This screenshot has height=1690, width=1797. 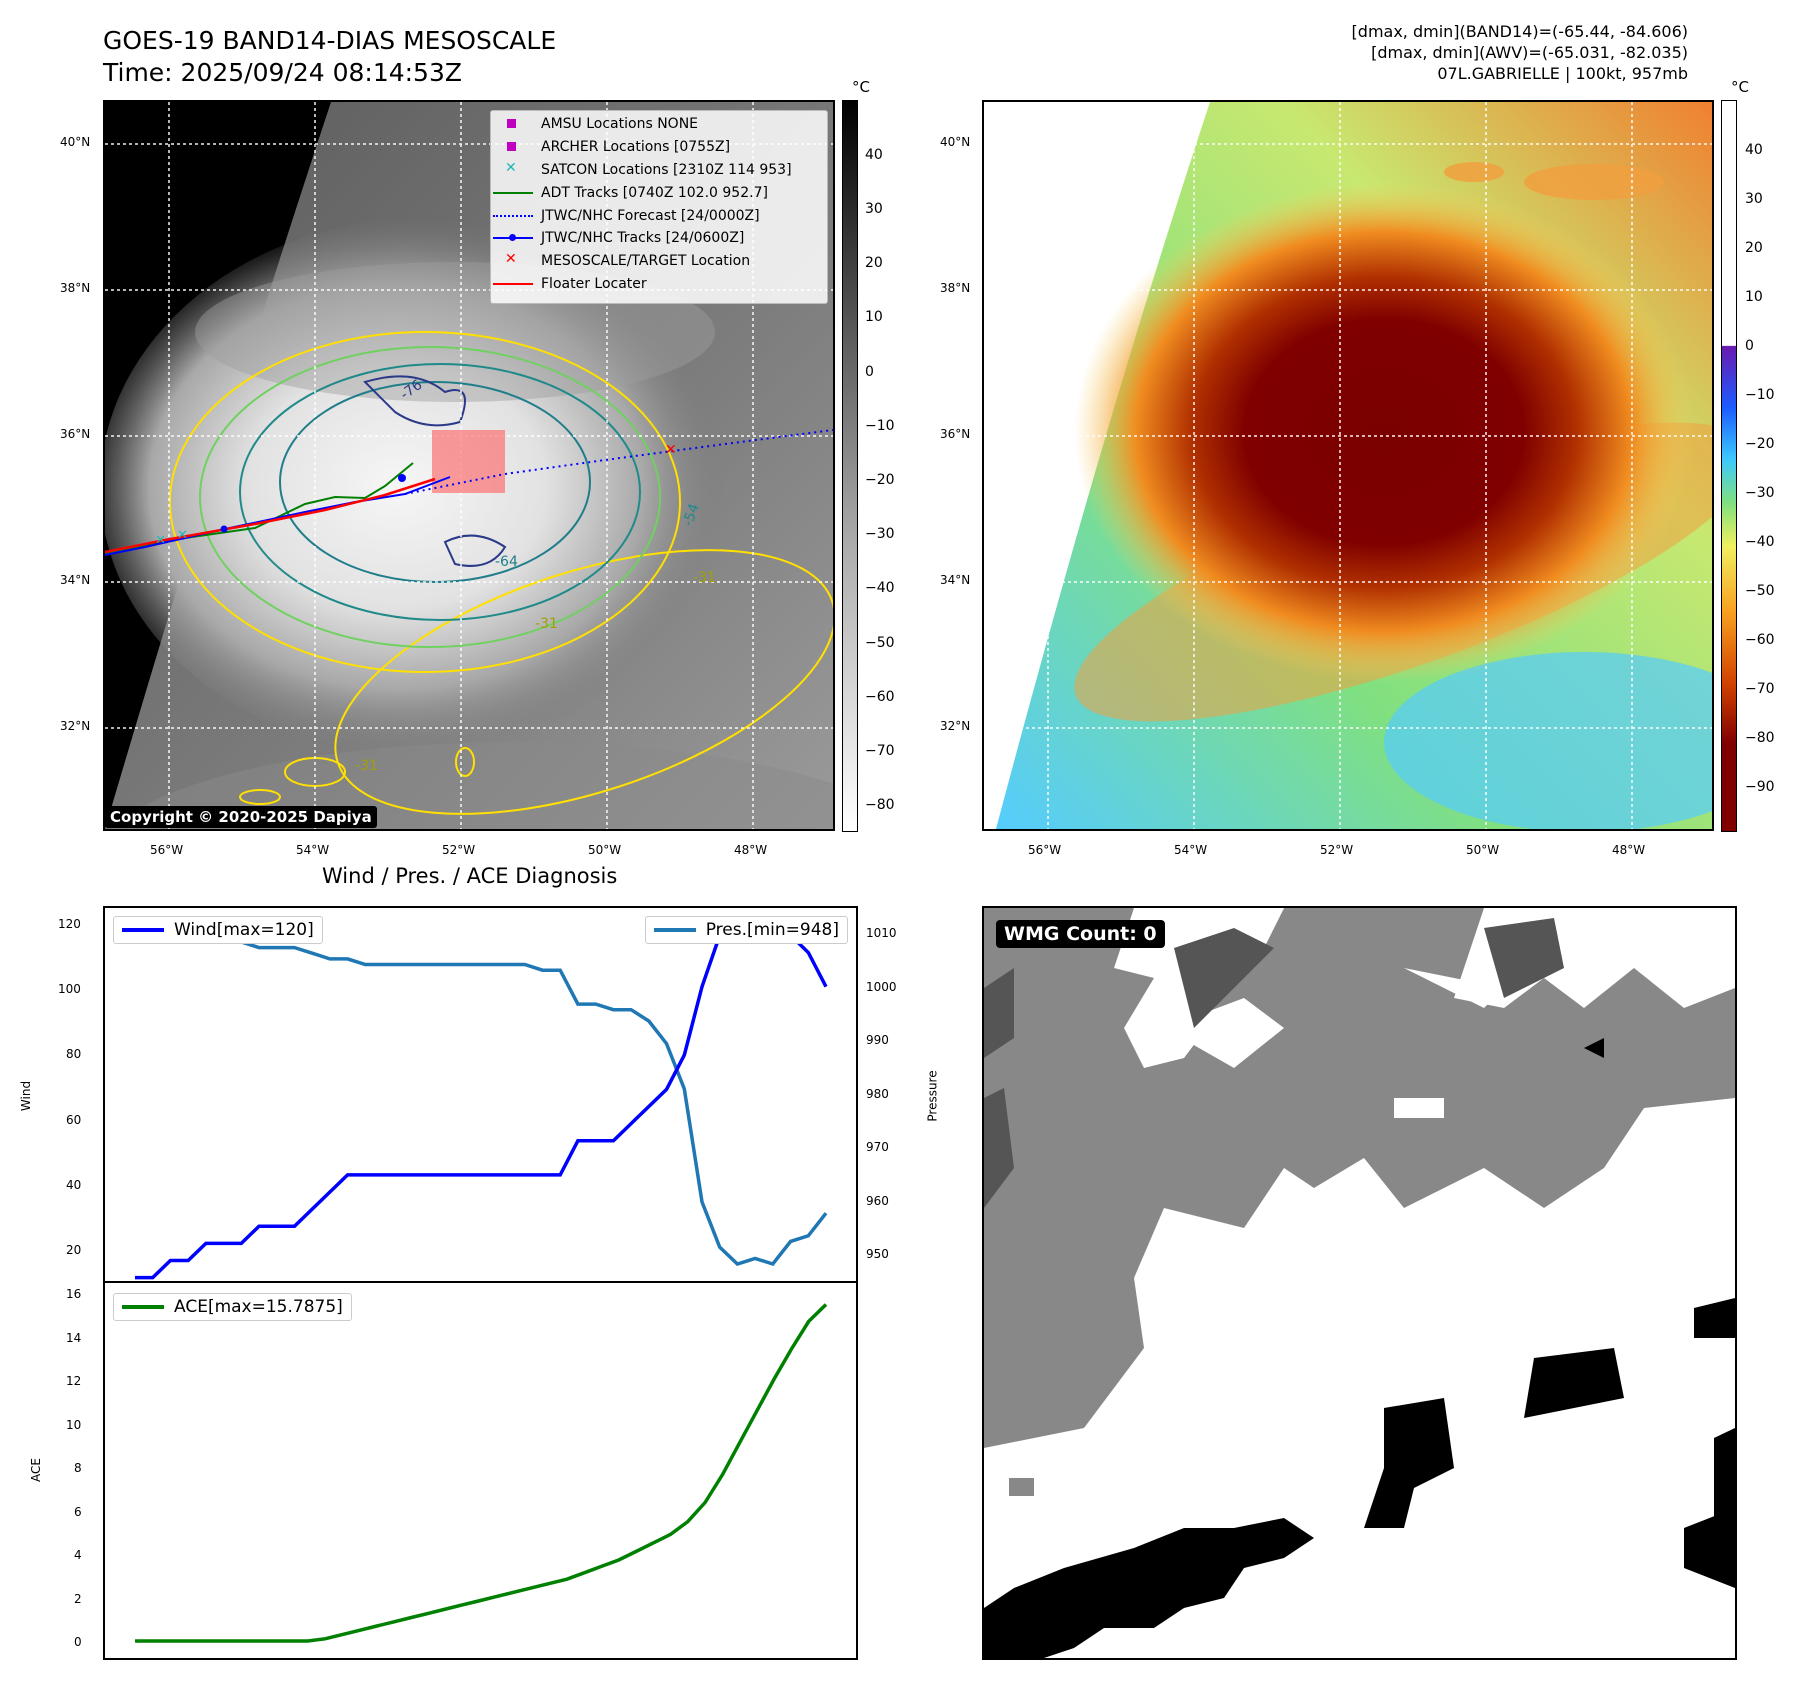 I want to click on legend-satcon: ✕ SATCON Locations [2310Z 114 953], so click(x=648, y=168).